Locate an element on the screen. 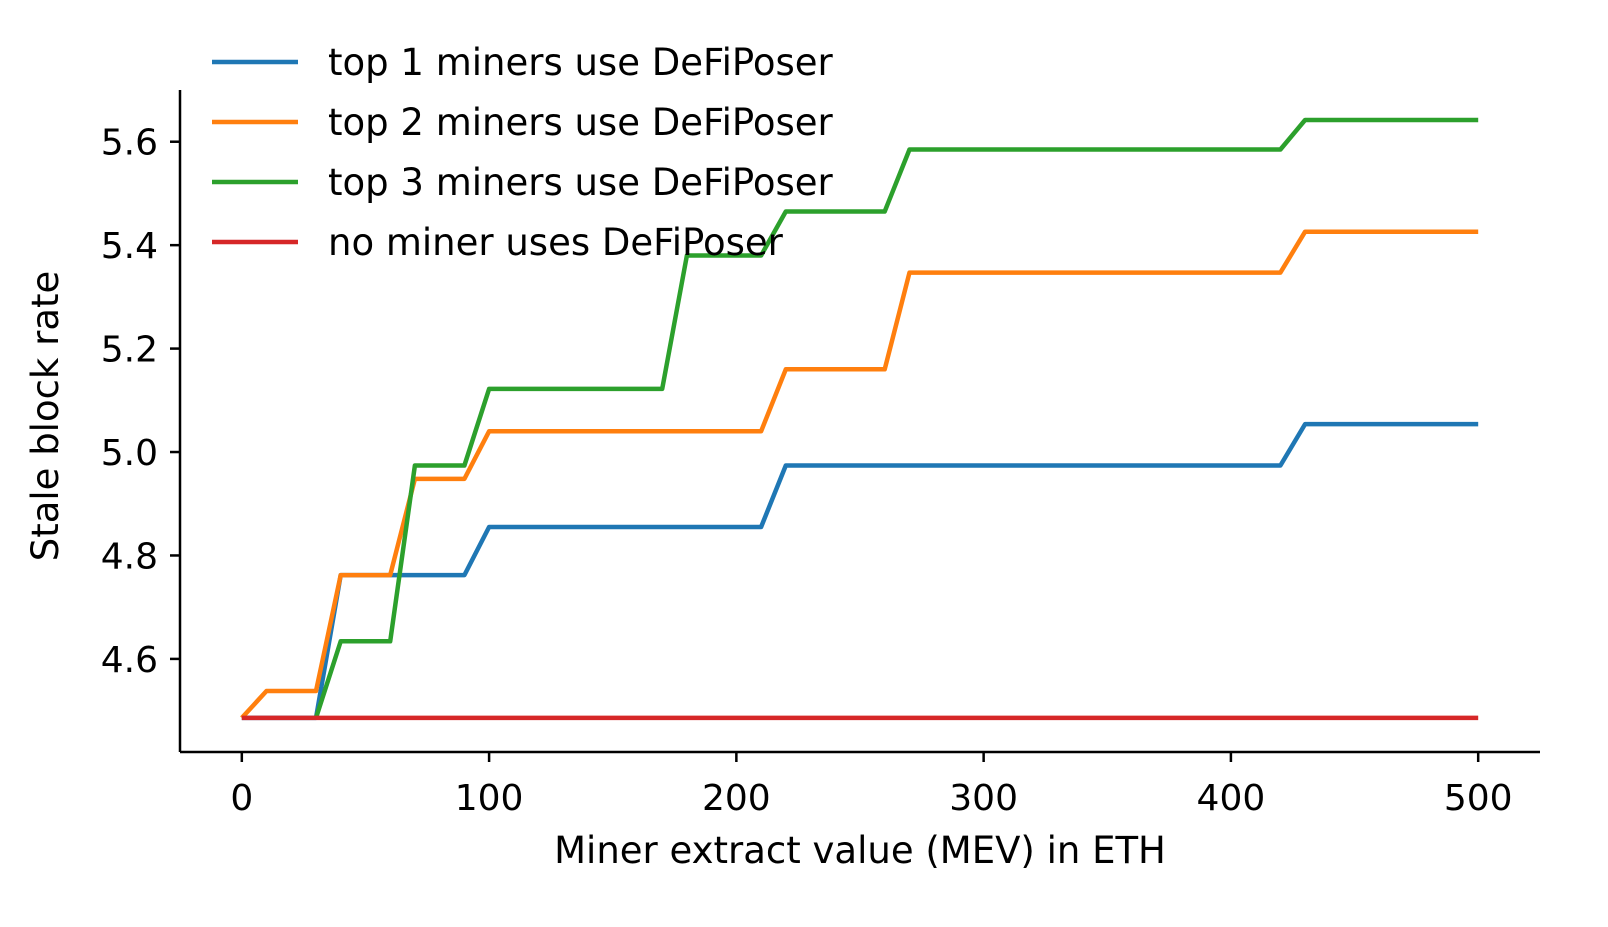 The height and width of the screenshot is (927, 1608). y-tick-label: 4.6 is located at coordinates (129, 660).